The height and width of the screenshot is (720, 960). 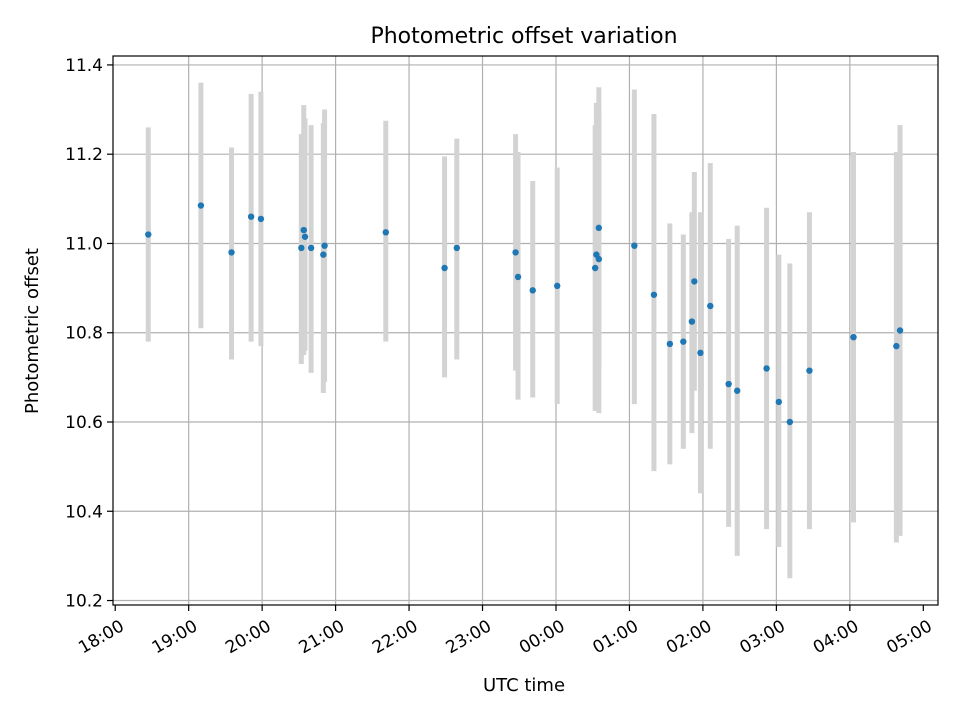 I want to click on x-tick-label: 19:00, so click(x=175, y=637).